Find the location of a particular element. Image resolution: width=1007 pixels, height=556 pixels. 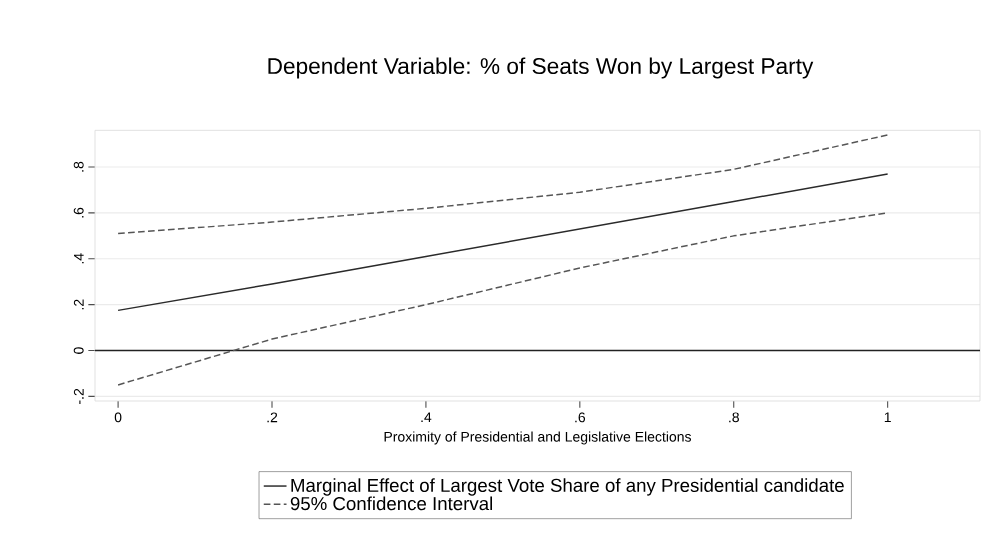

y-tick-label: .8 is located at coordinates (78, 166).